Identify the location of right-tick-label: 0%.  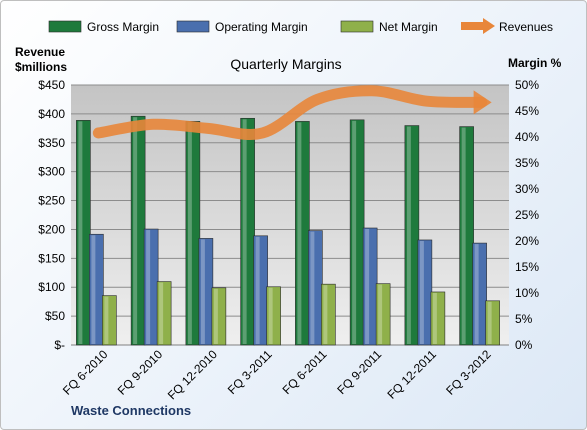
(524, 345).